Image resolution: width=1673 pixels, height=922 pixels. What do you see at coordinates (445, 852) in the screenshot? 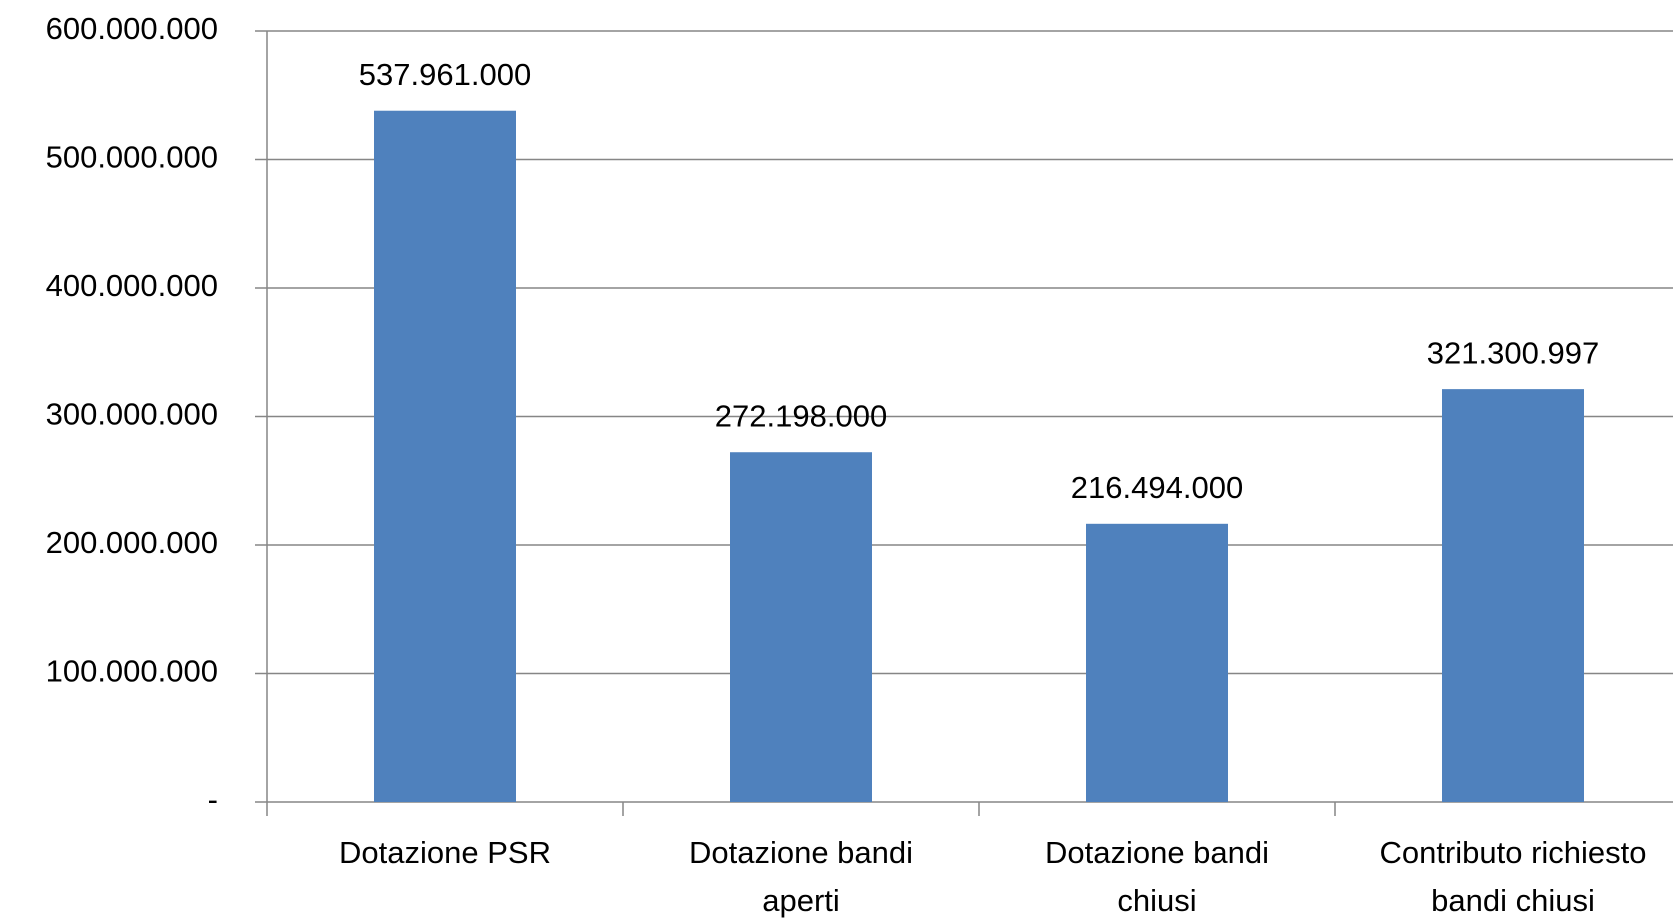
I see `x-tick-label: Dotazione PSR` at bounding box center [445, 852].